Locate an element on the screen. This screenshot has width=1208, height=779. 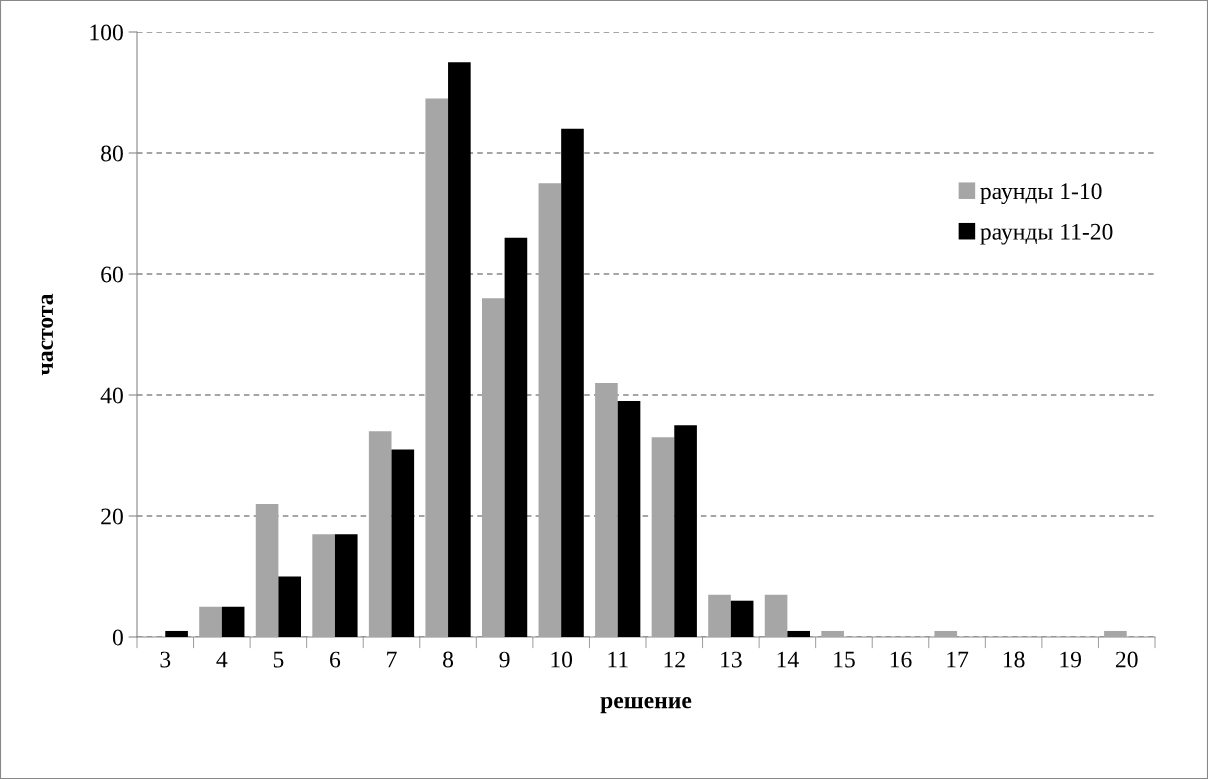
x-tick-label: 14 is located at coordinates (788, 659).